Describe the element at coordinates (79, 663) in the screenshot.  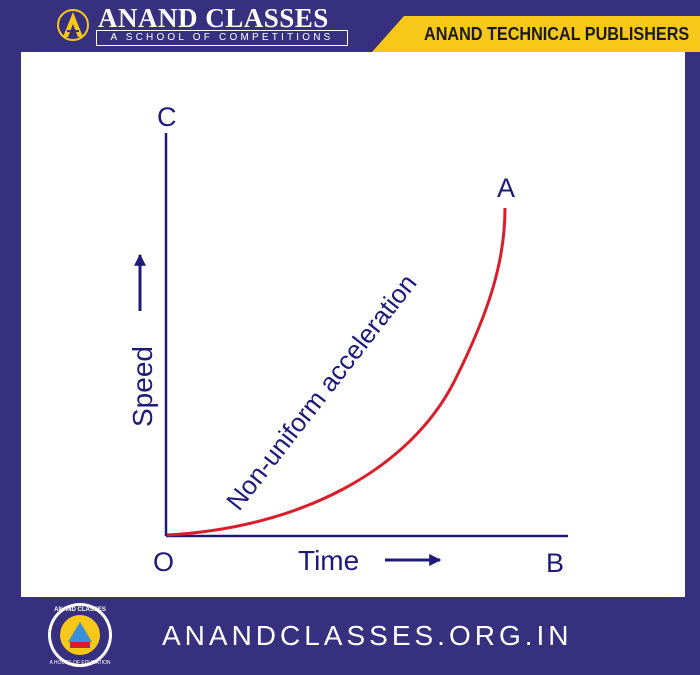
I see `footer-logo-text-bottom: A HOUSE OF EDUCATION` at that location.